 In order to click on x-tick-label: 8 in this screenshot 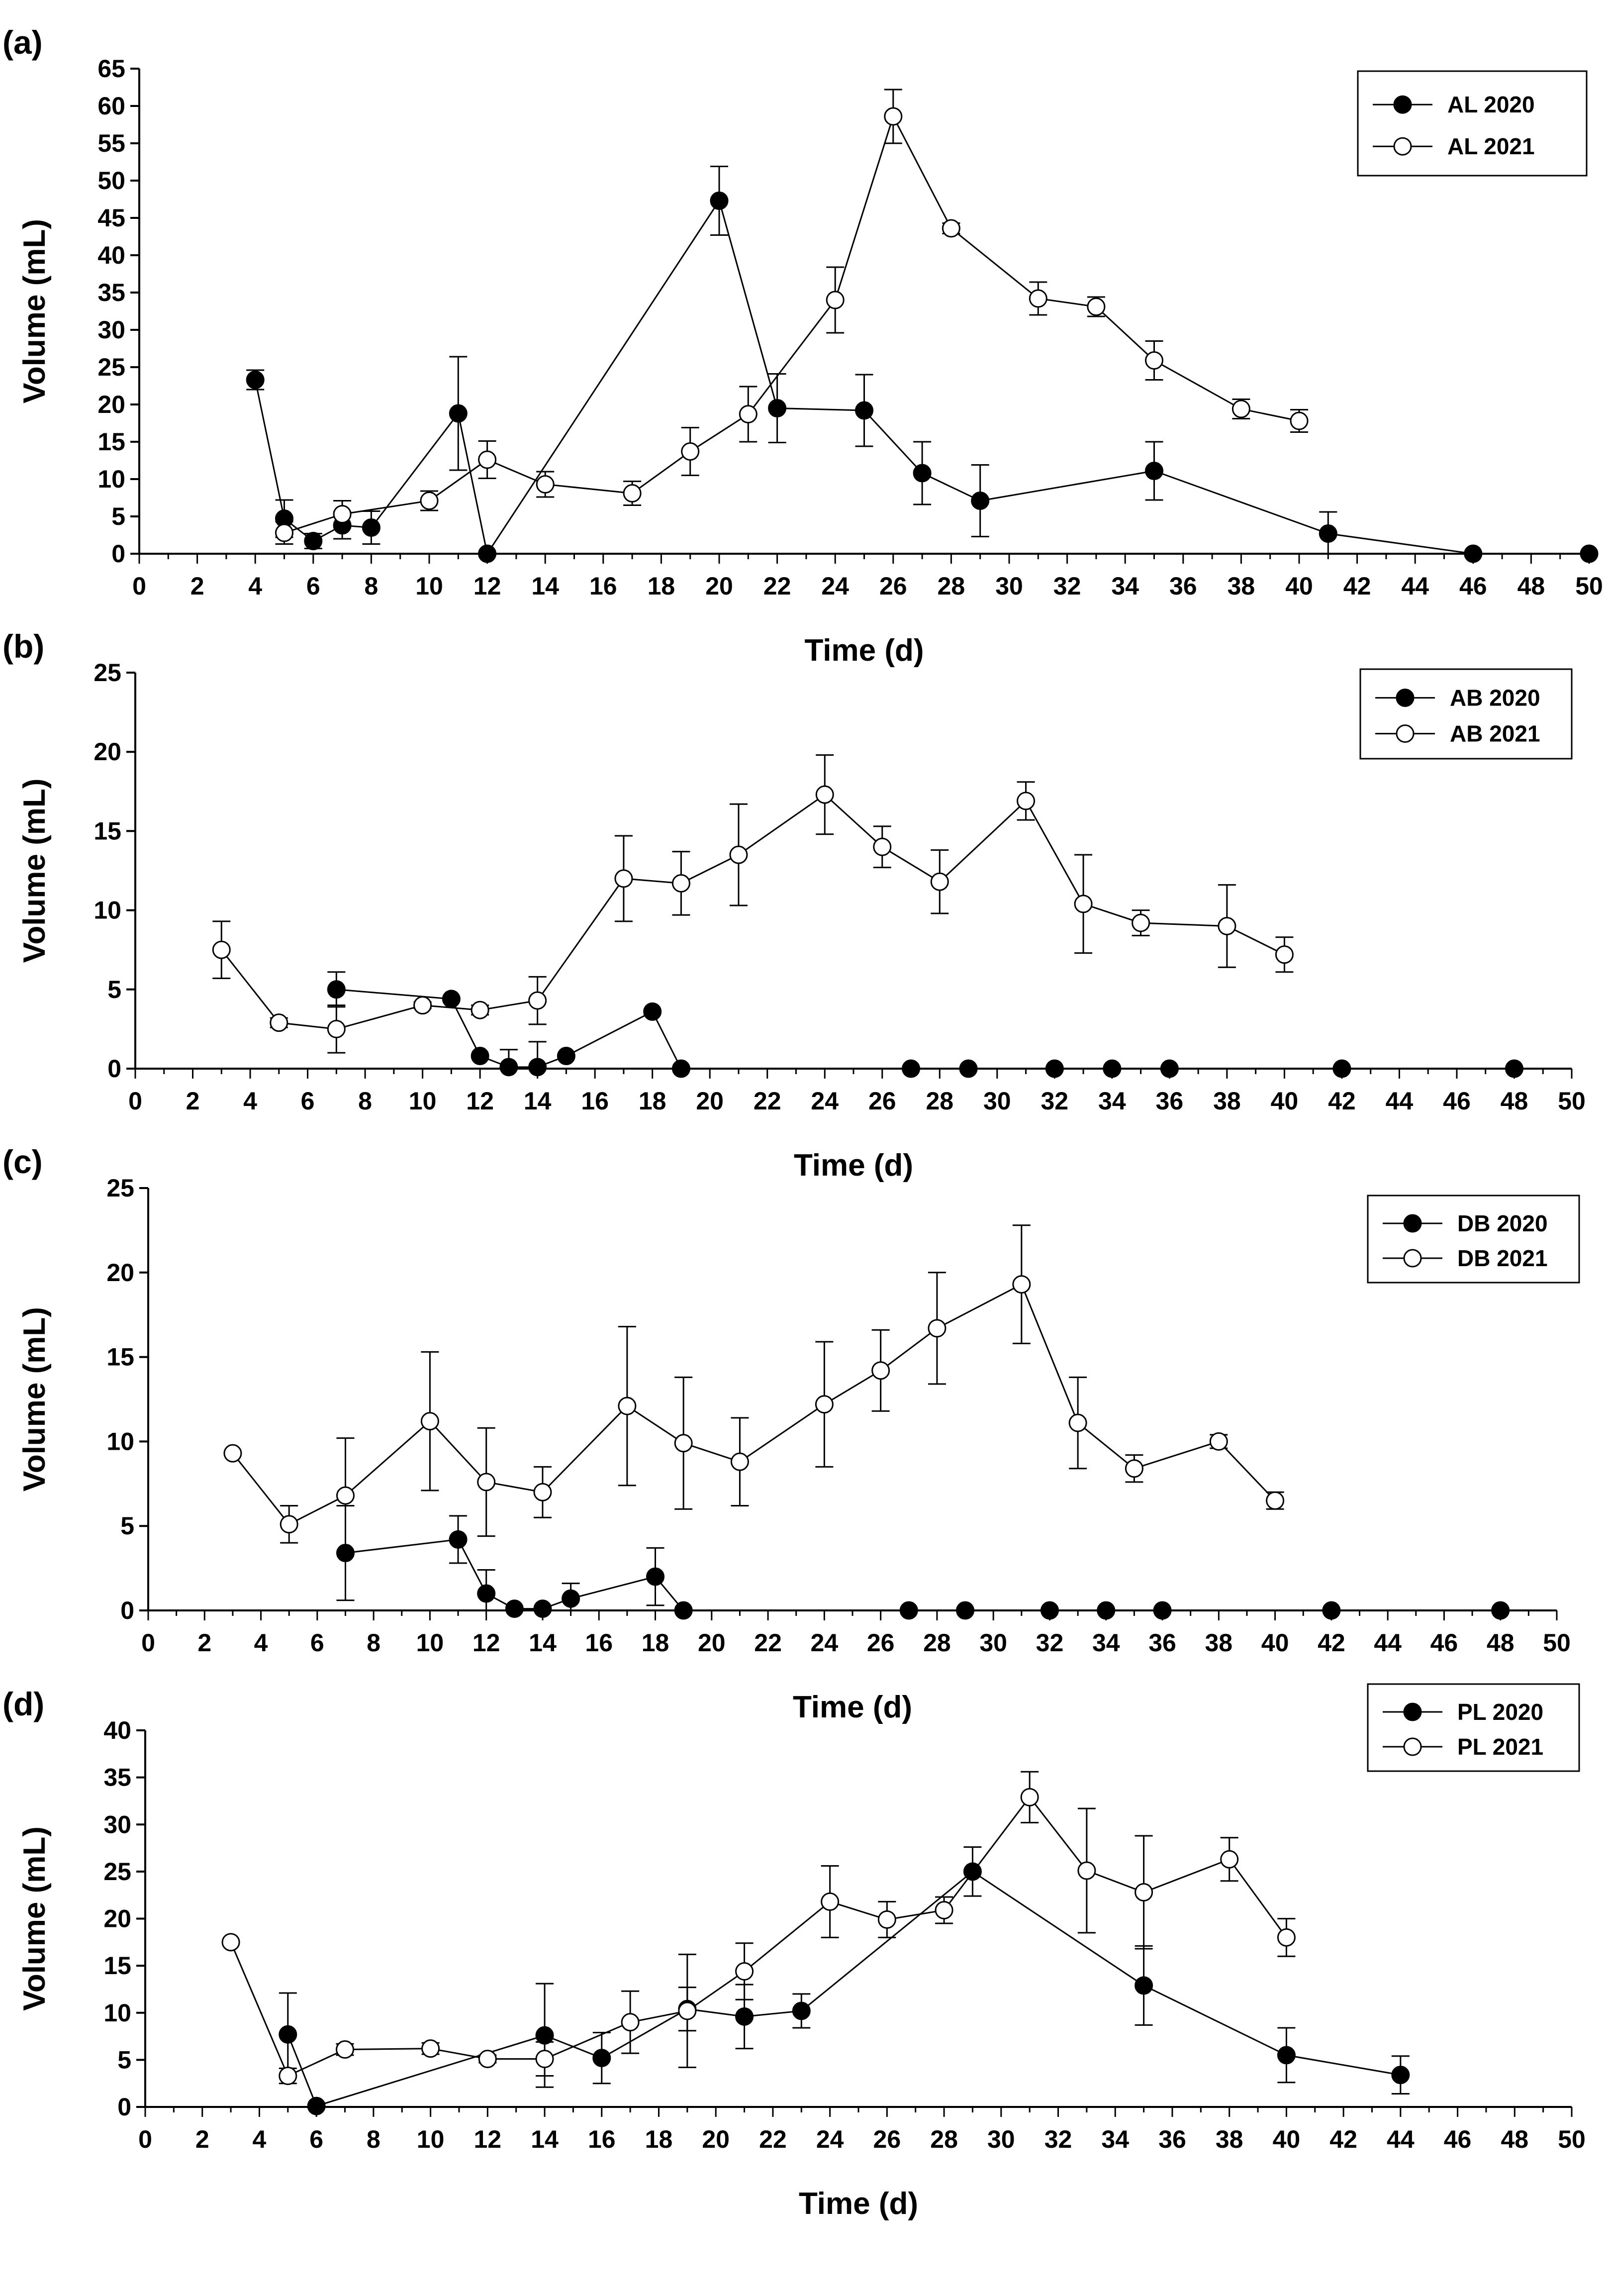, I will do `click(373, 2139)`.